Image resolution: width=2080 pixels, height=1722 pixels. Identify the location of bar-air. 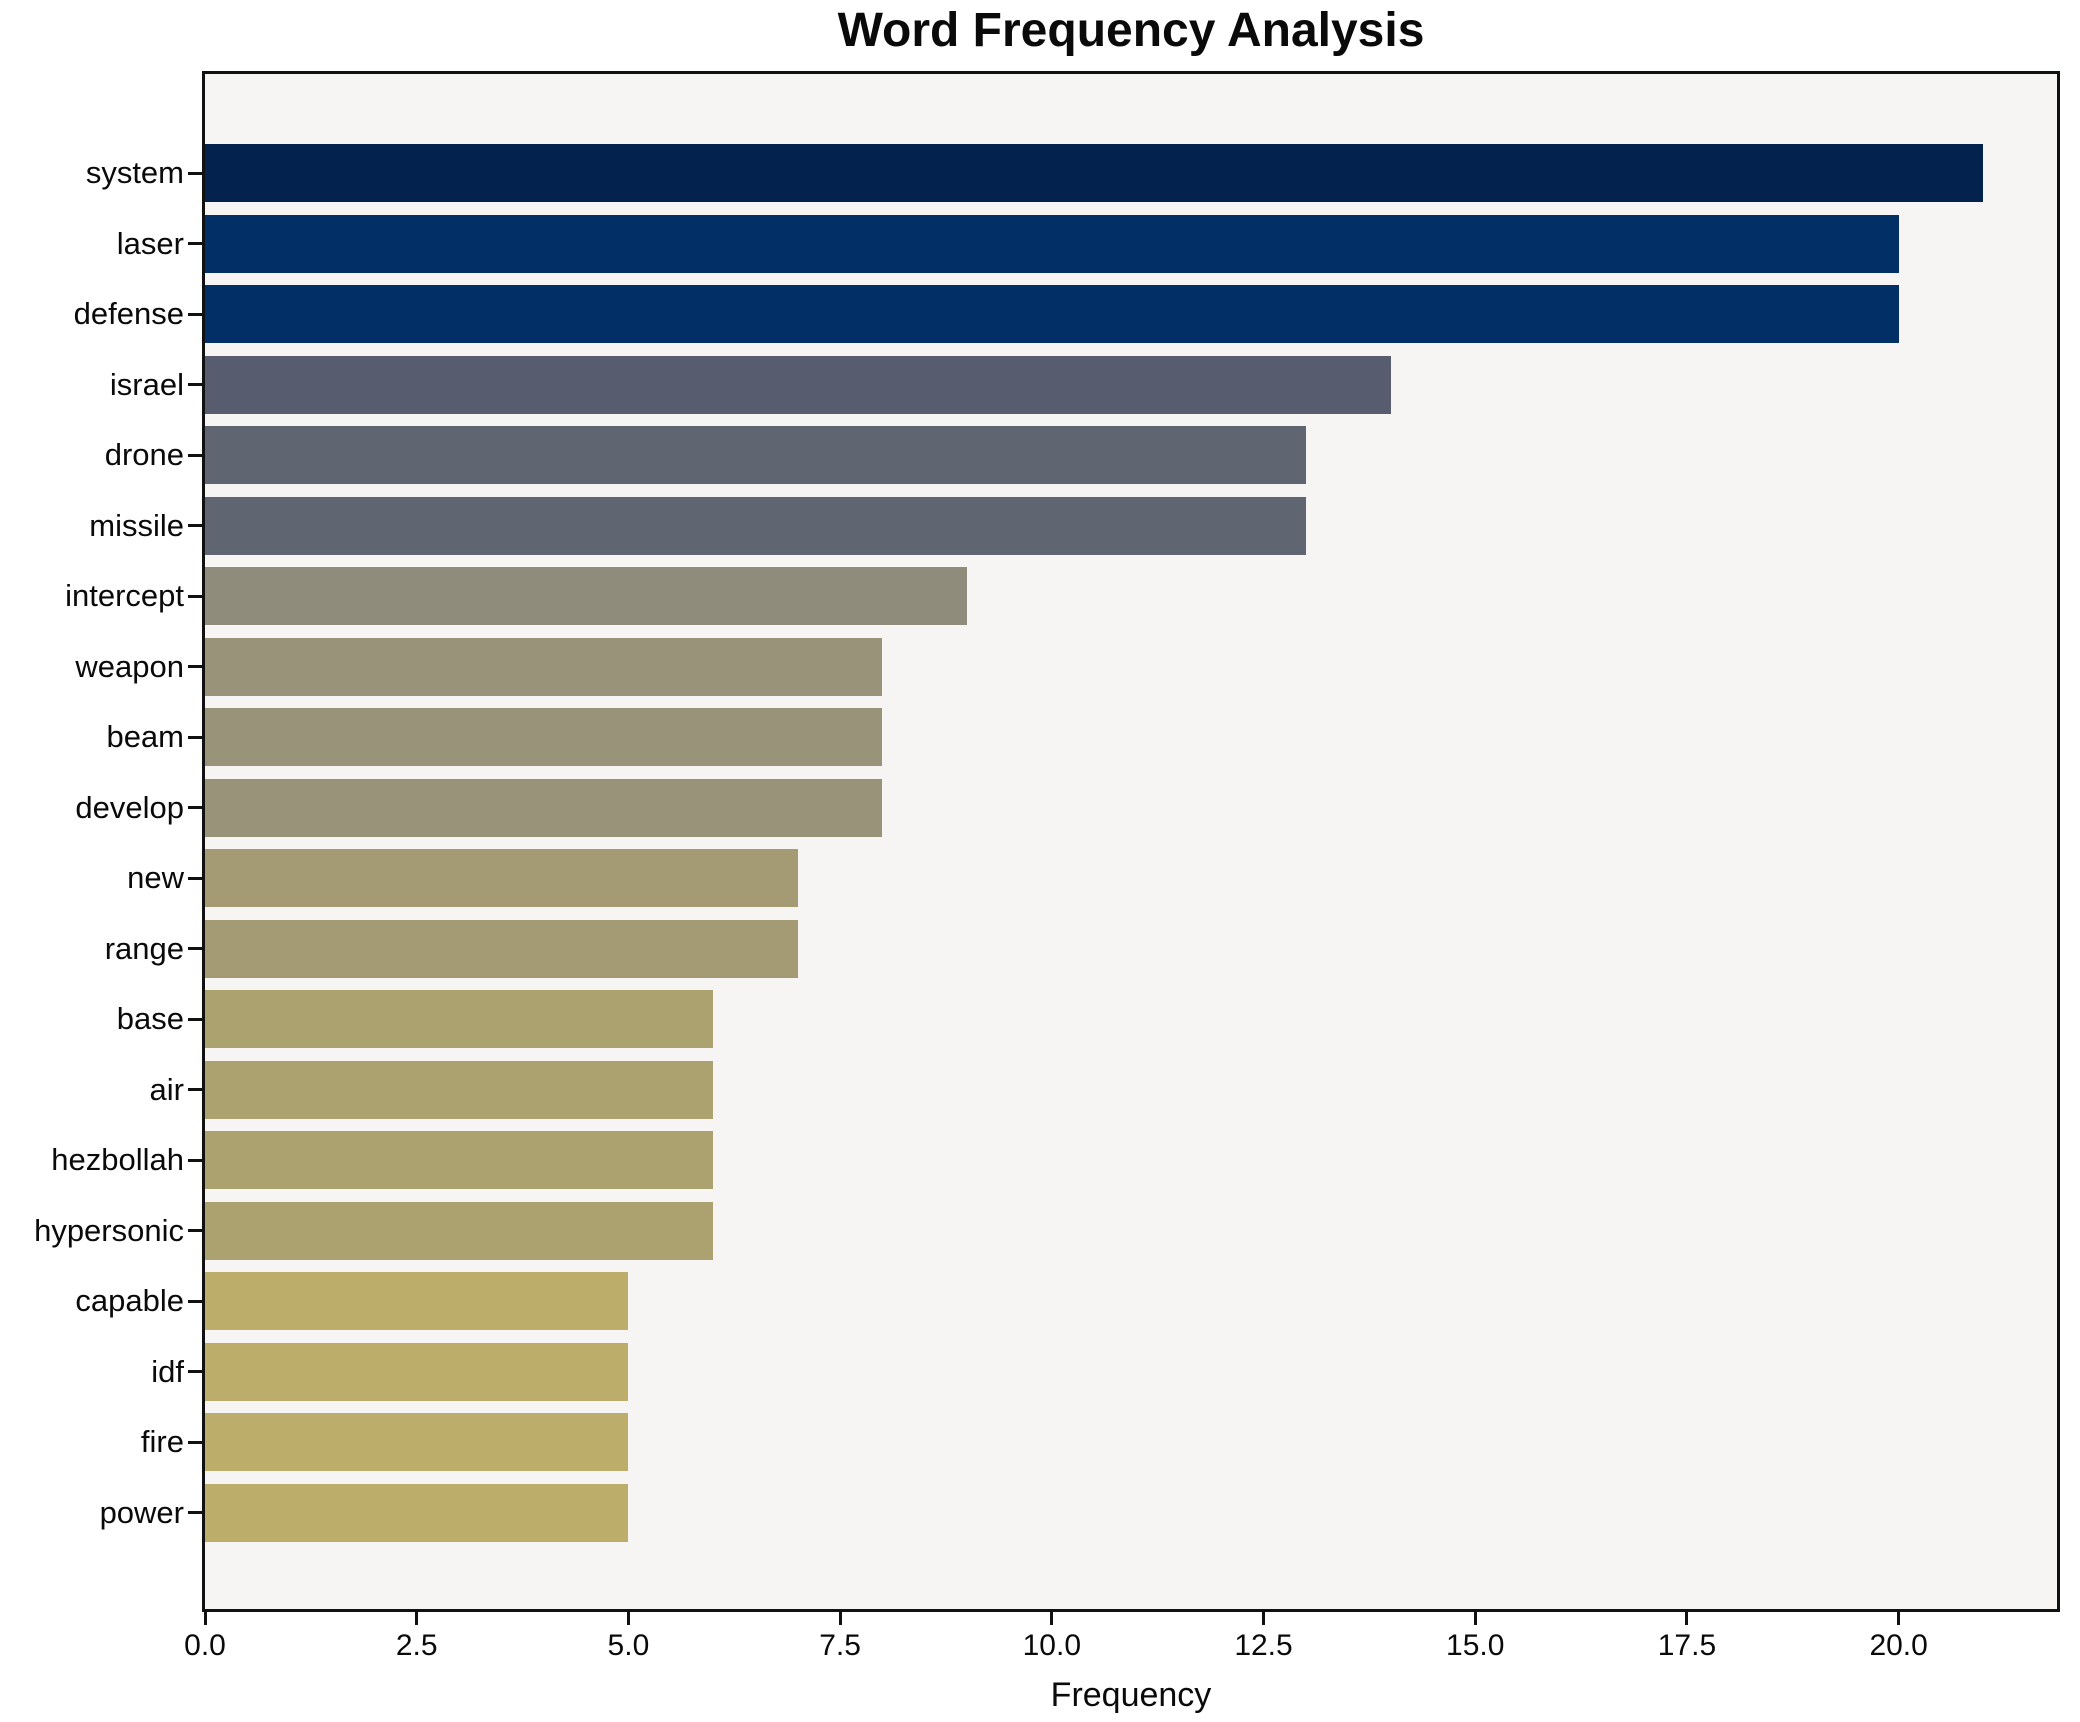
(459, 1089).